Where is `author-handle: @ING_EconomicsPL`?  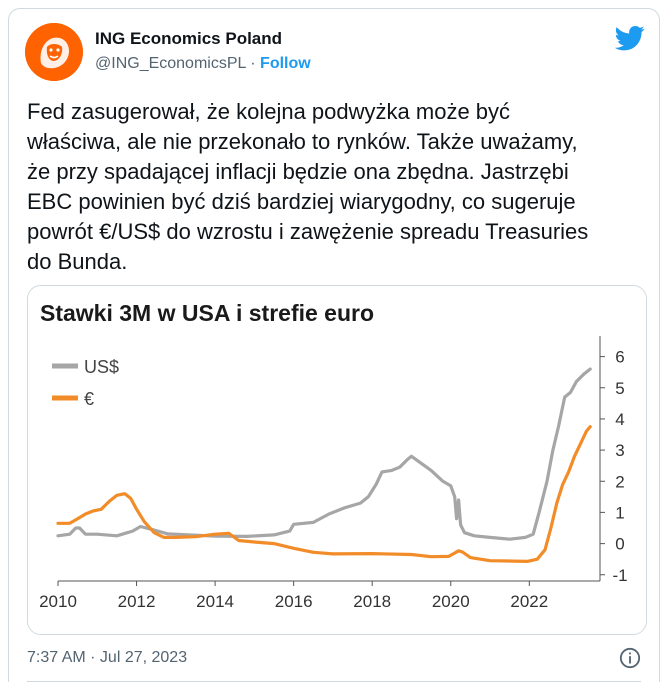
author-handle: @ING_EconomicsPL is located at coordinates (170, 63).